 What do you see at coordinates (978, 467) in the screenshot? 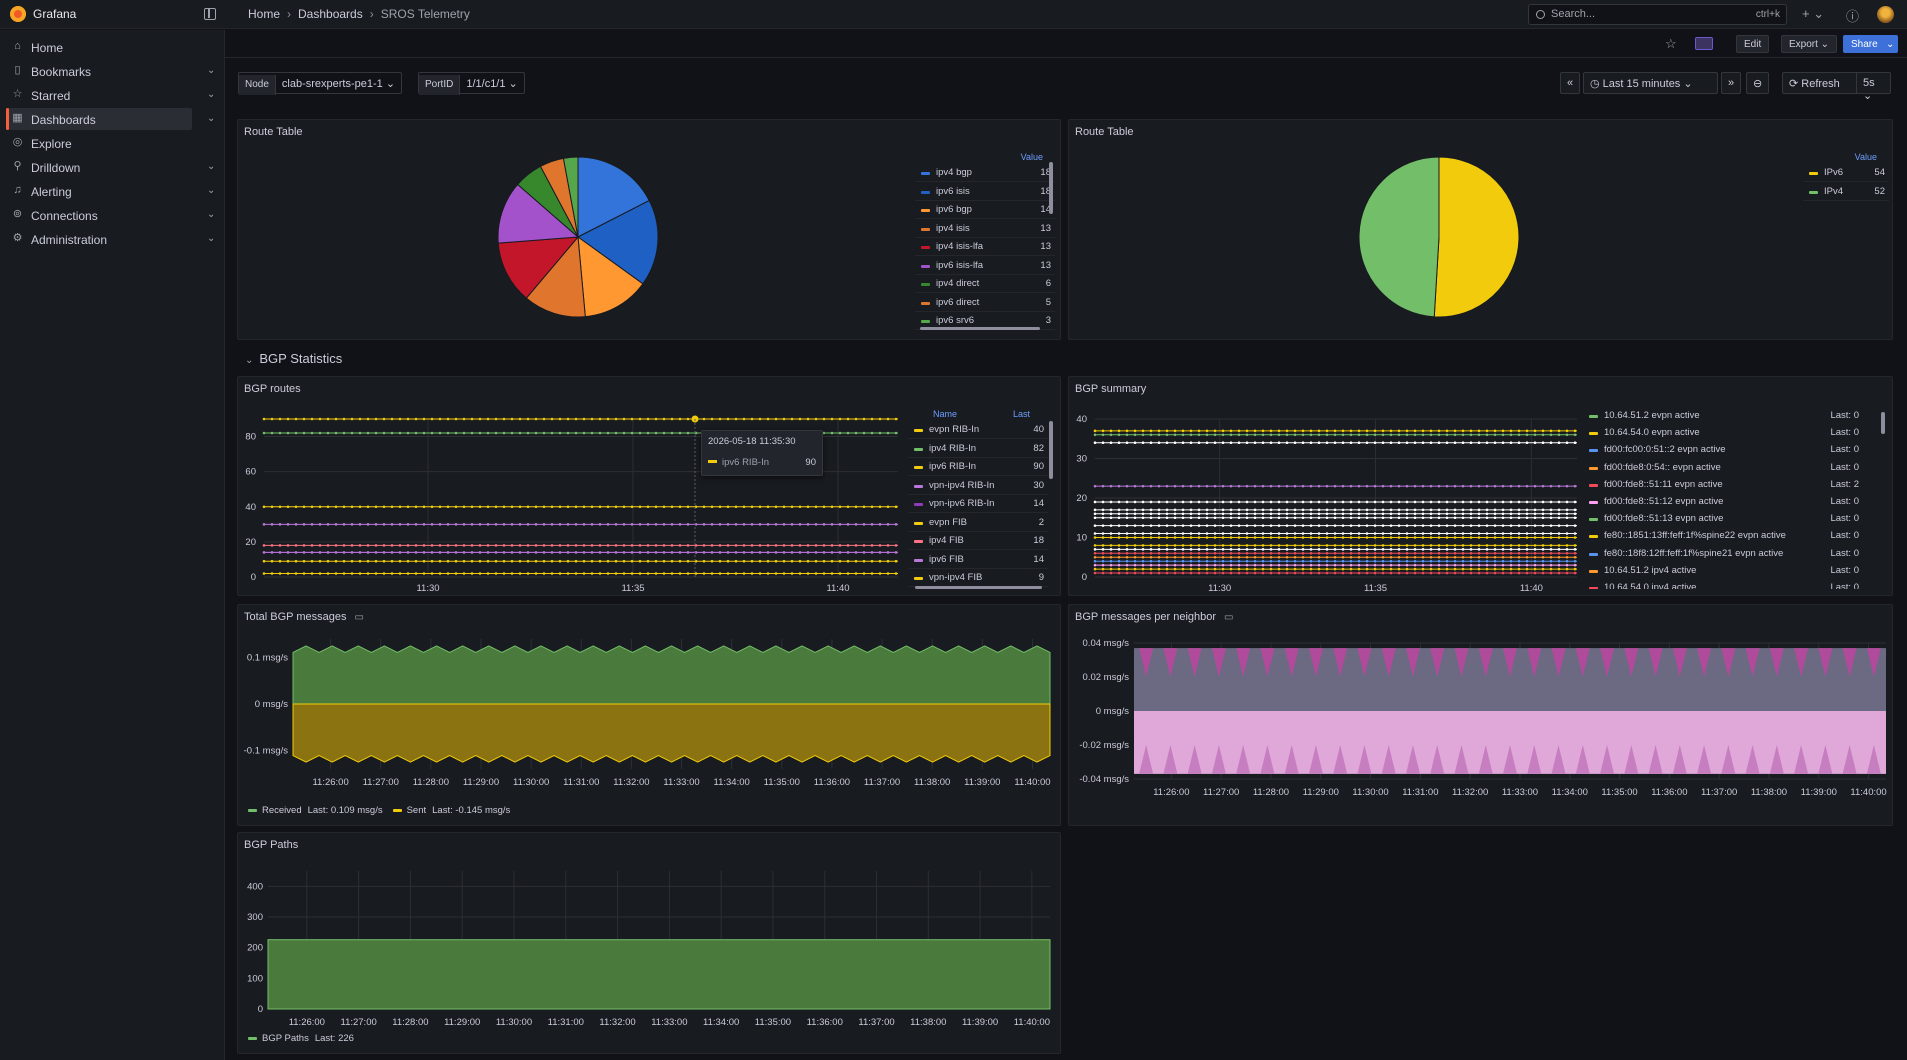
I see `legend-row: ipv6 RIB-In 90` at bounding box center [978, 467].